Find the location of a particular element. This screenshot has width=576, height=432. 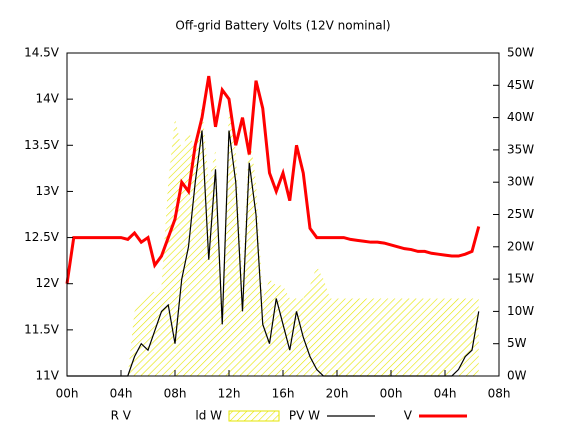

x-tick-label: 20h is located at coordinates (337, 394).